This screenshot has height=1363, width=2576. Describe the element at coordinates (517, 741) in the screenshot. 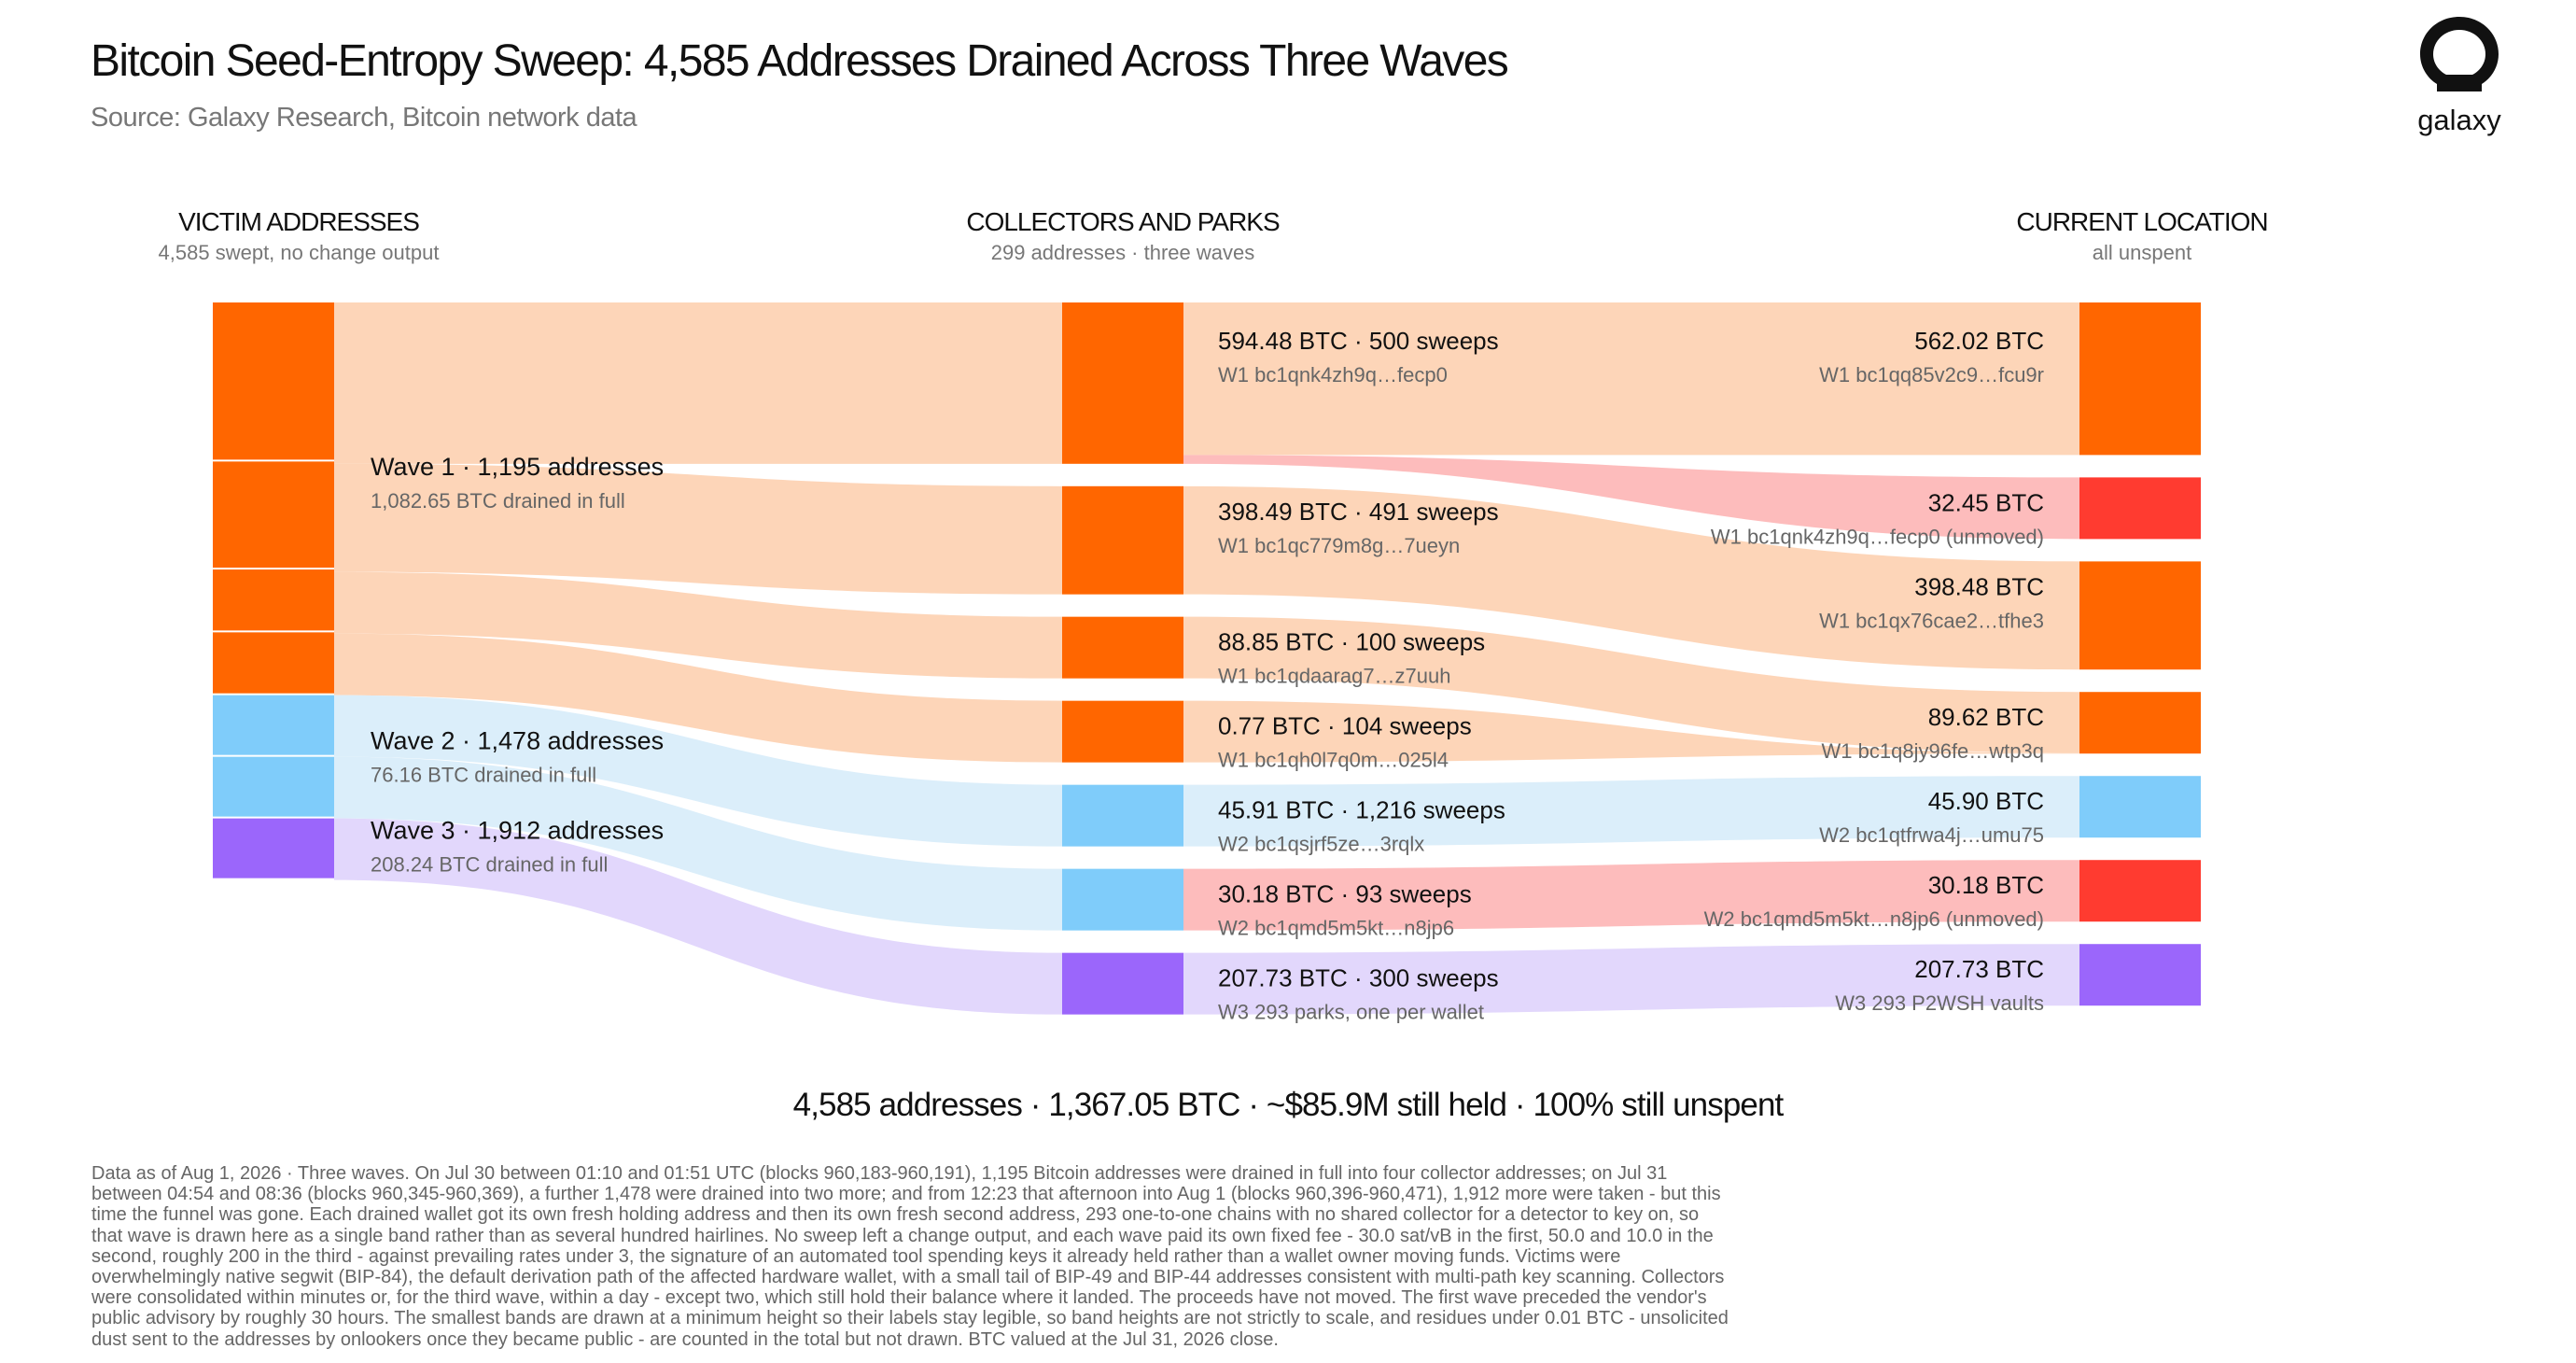

I see `wave-label: Wave 2 · 1,478 addresses` at that location.